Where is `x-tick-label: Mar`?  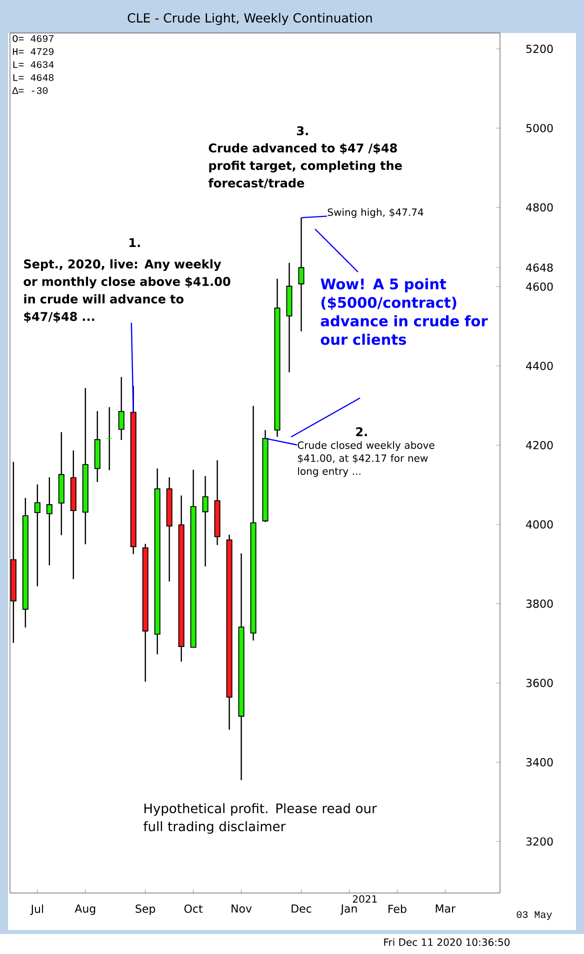
x-tick-label: Mar is located at coordinates (446, 908).